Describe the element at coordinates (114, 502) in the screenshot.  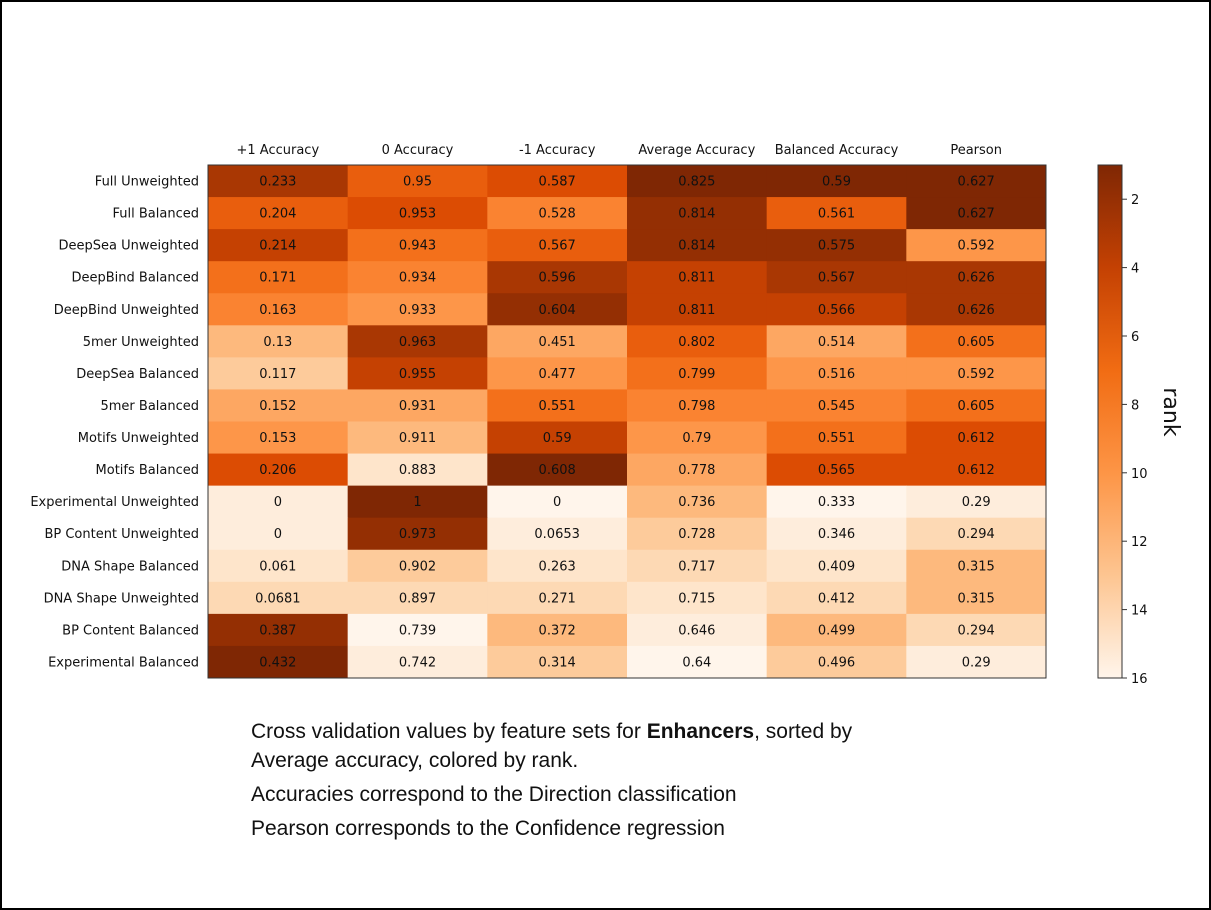
I see `row-label: Experimental Unweighted` at that location.